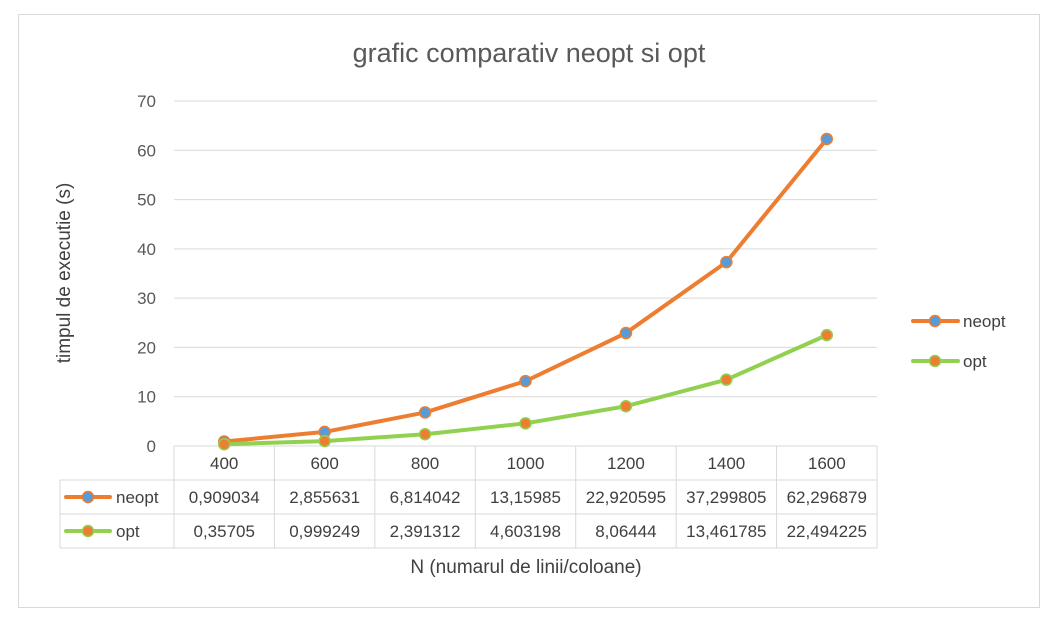 This screenshot has width=1057, height=630. I want to click on data-label: 6,814042, so click(425, 497).